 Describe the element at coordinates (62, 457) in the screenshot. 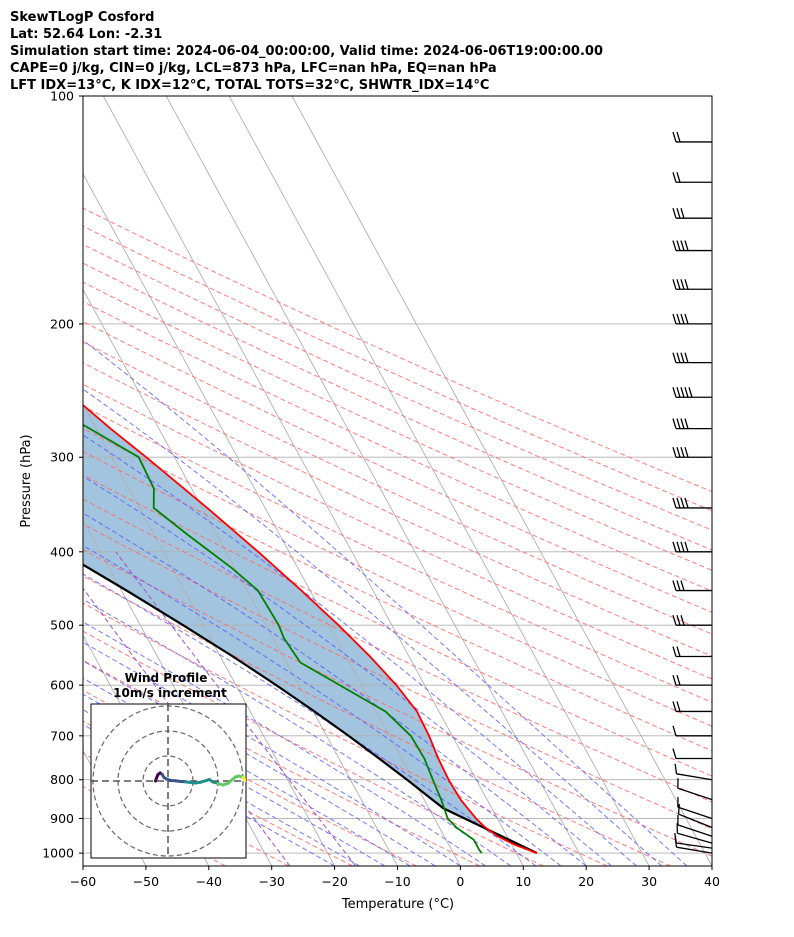

I see `y-tick-label: 300` at that location.